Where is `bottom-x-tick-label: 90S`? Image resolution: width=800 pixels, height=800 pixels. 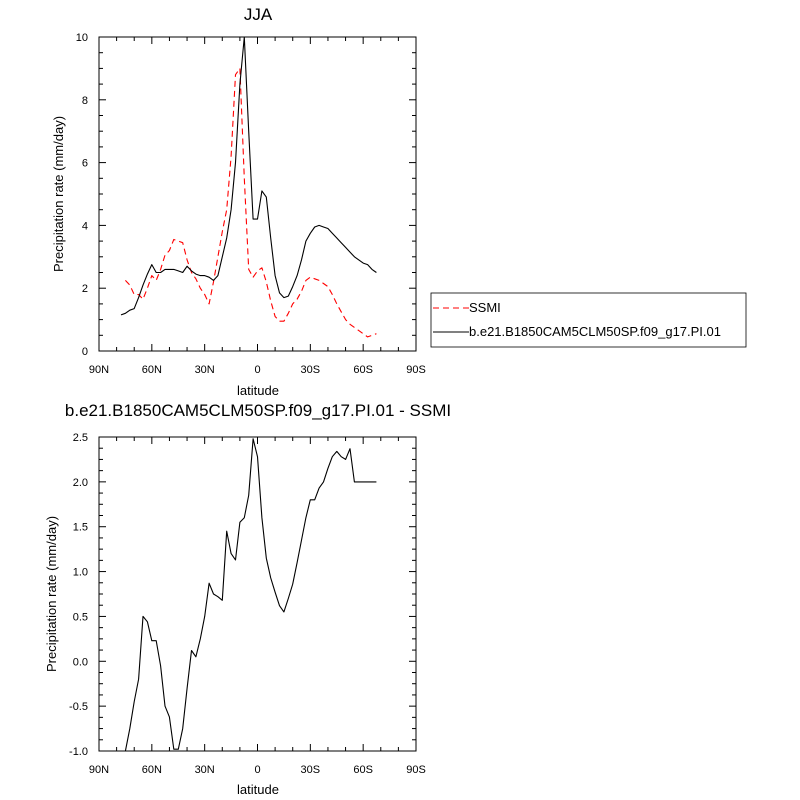 bottom-x-tick-label: 90S is located at coordinates (416, 770).